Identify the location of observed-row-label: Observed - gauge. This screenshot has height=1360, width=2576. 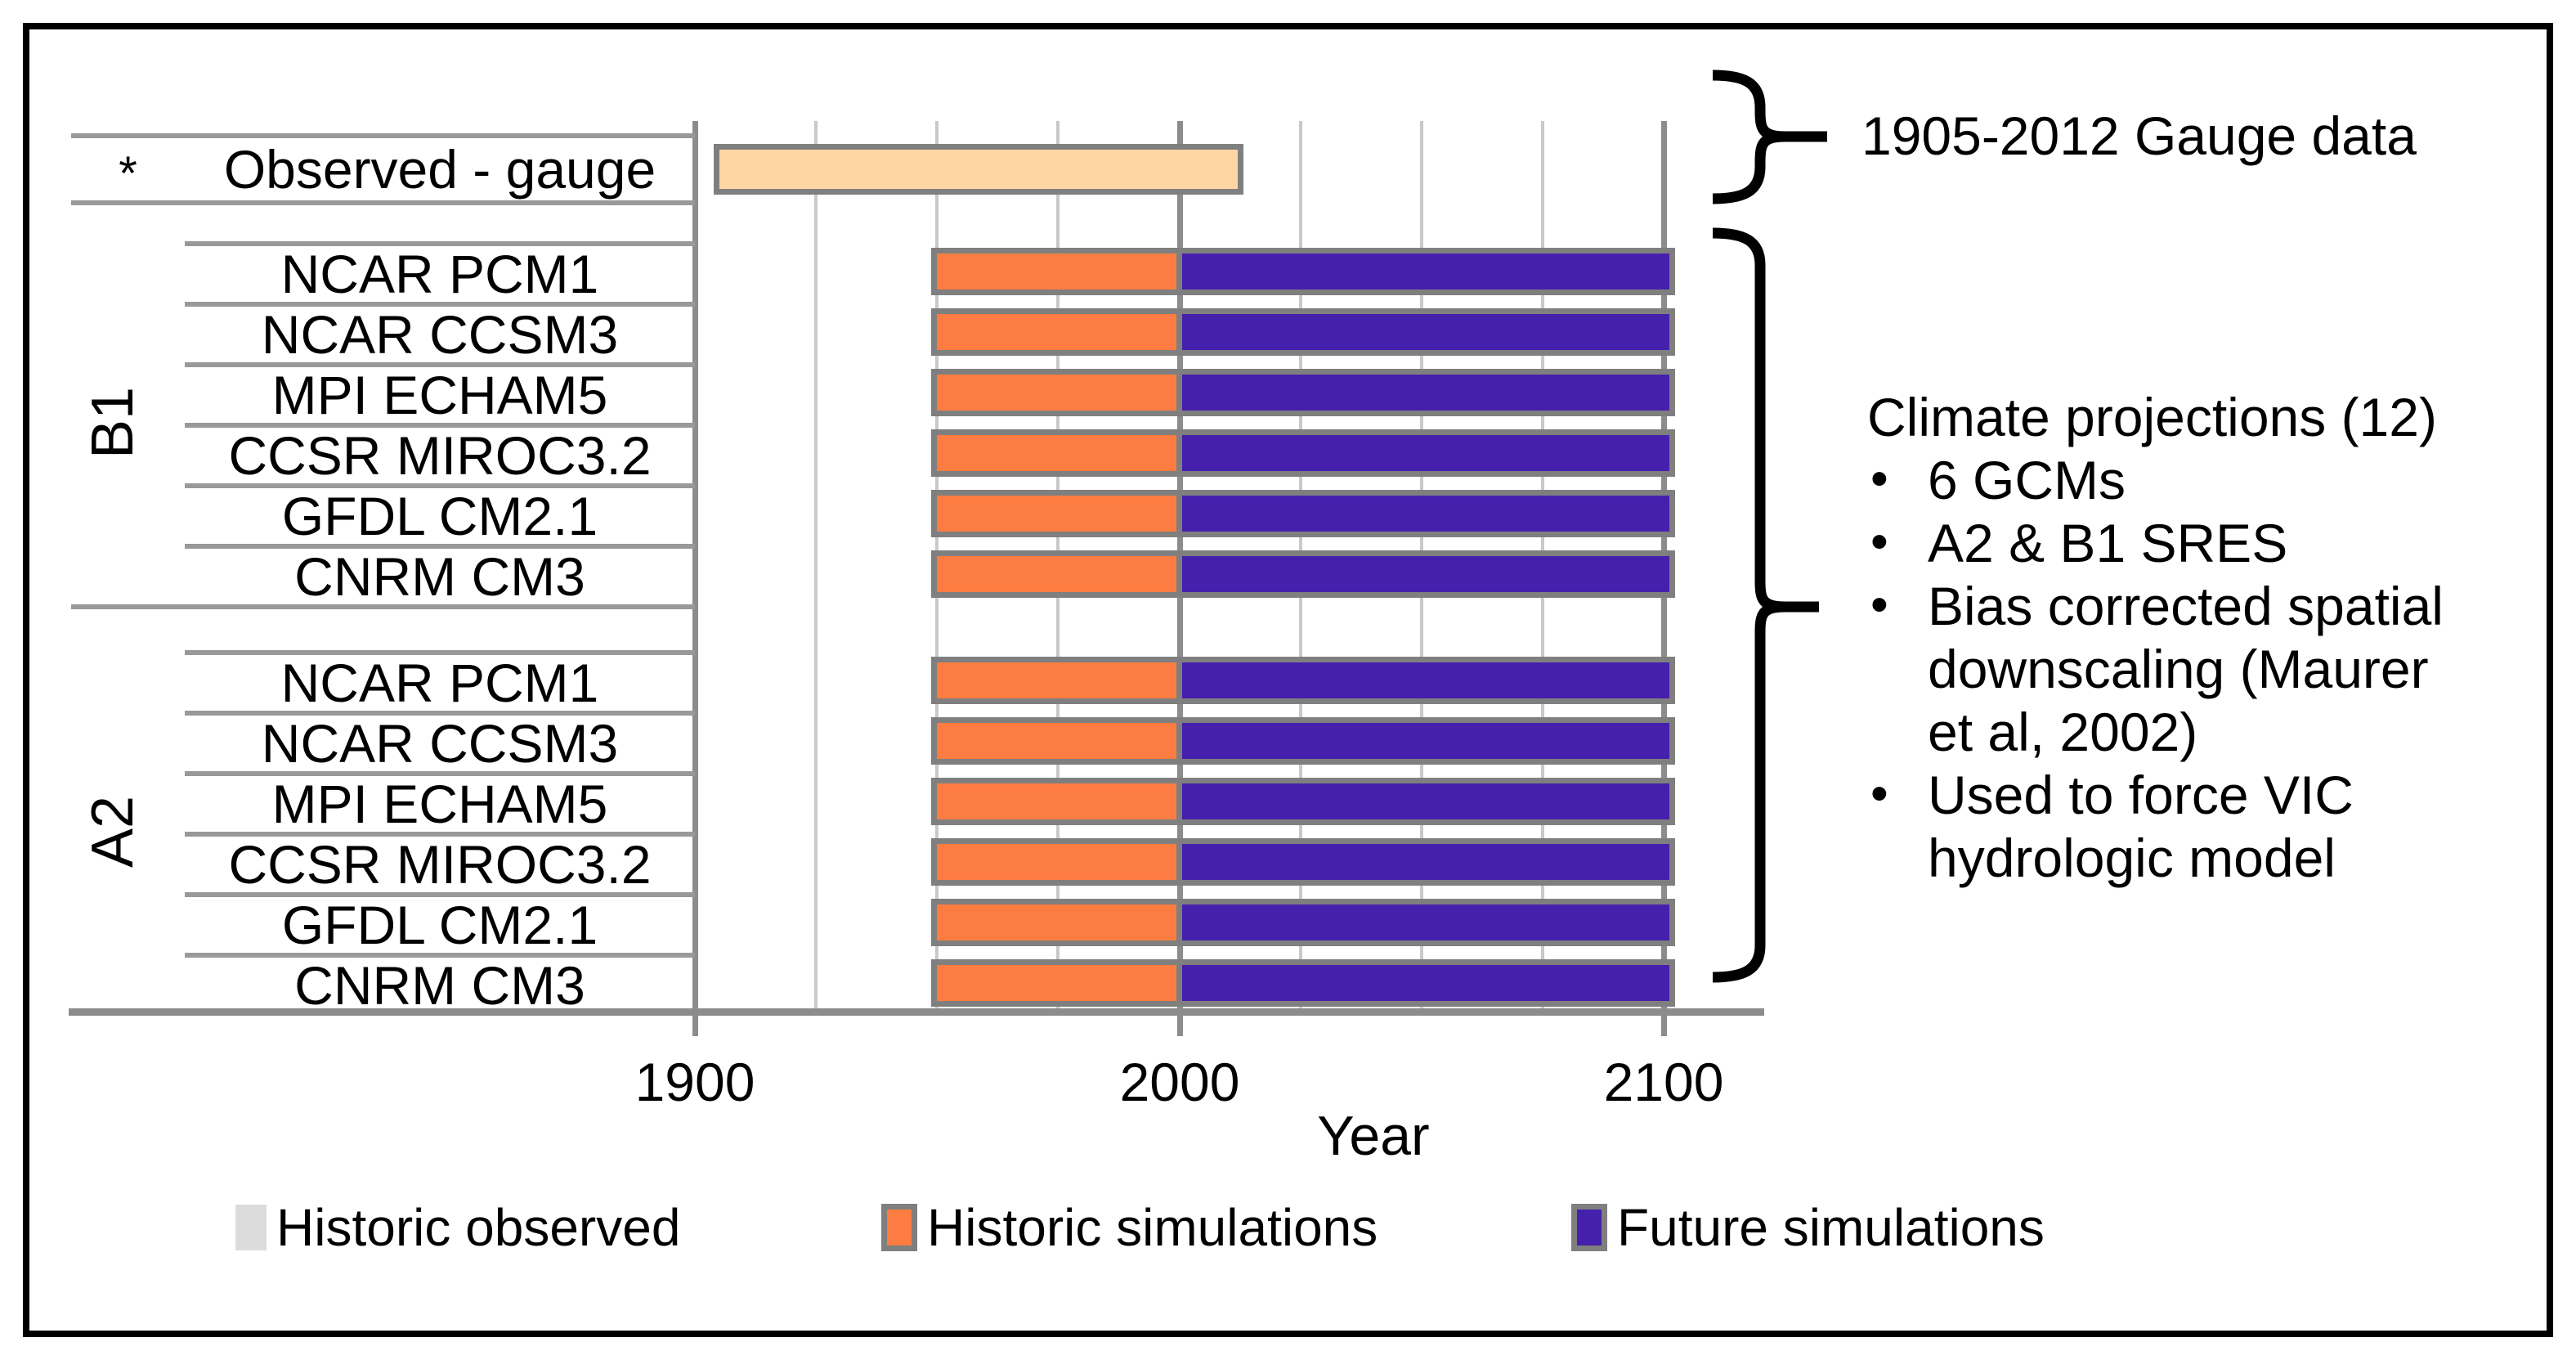
(440, 170).